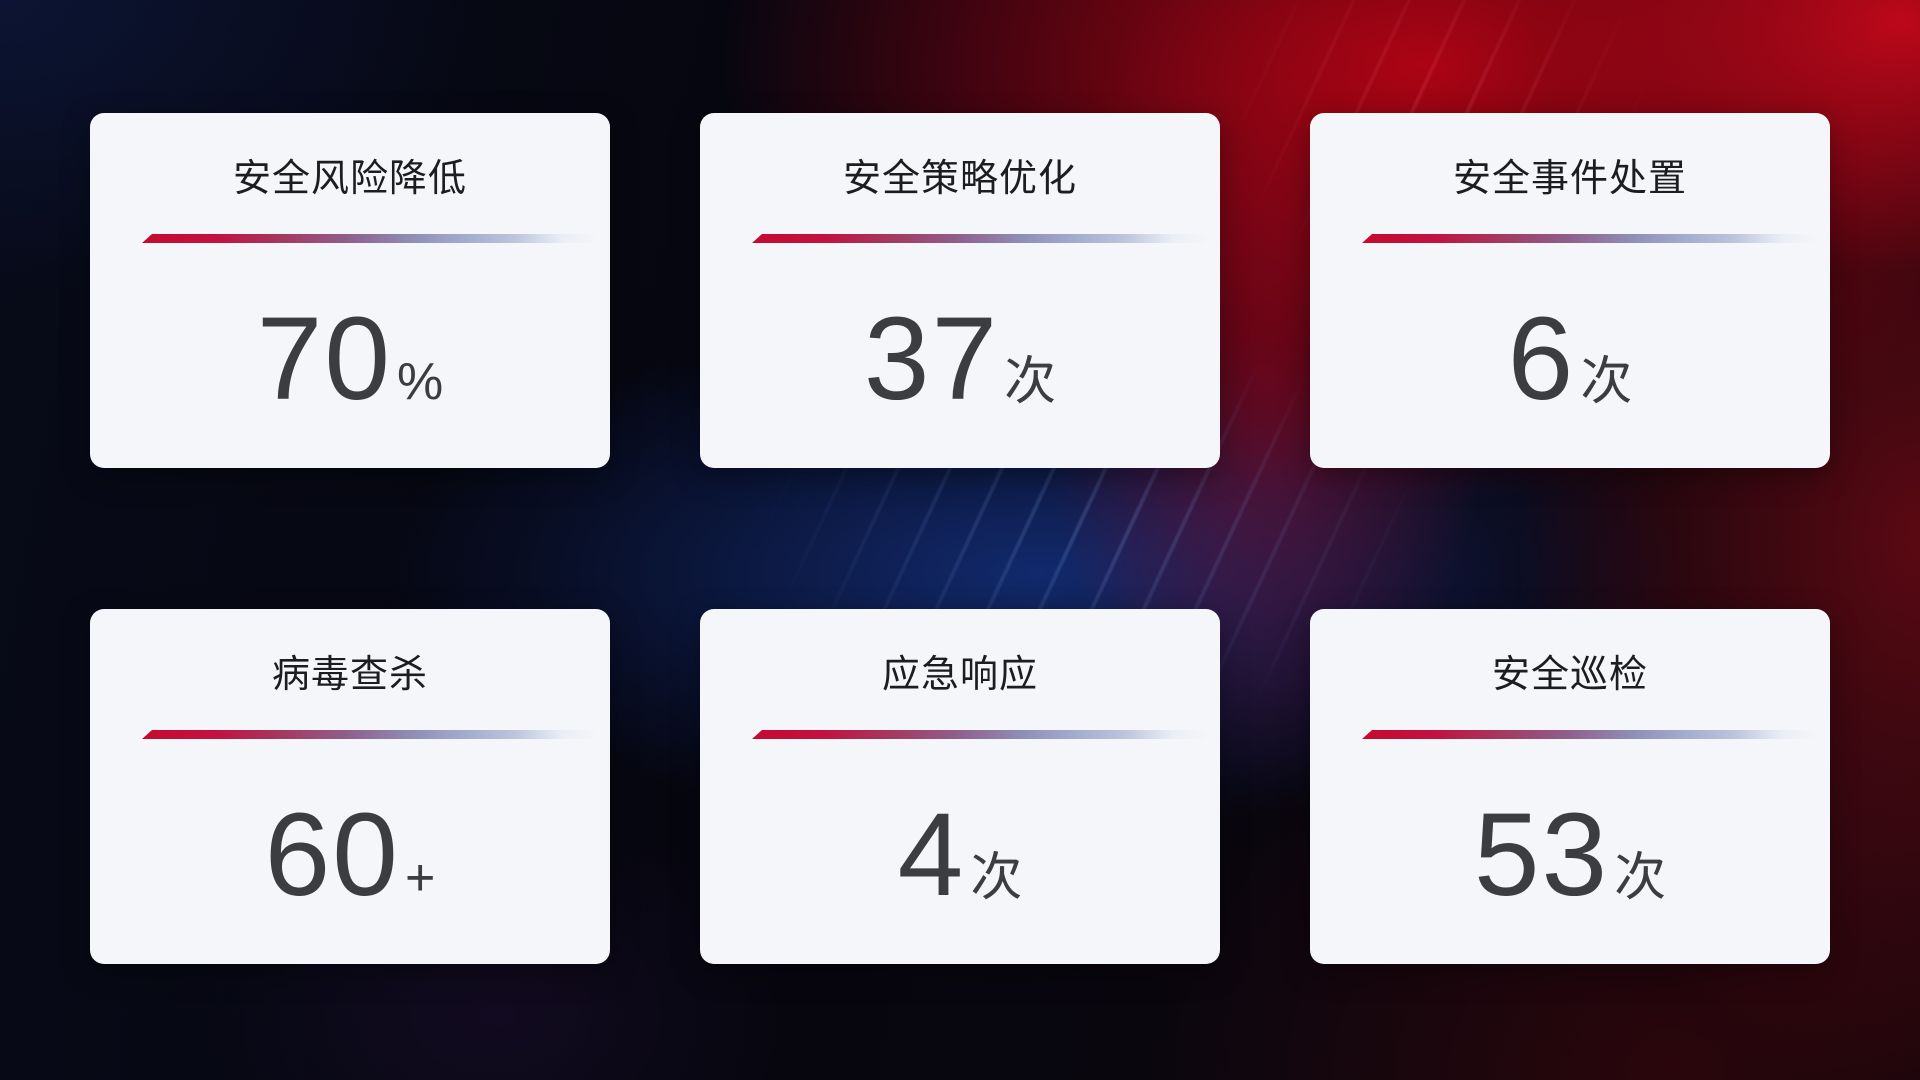  What do you see at coordinates (959, 179) in the screenshot?
I see `card-title: 安全策略优化` at bounding box center [959, 179].